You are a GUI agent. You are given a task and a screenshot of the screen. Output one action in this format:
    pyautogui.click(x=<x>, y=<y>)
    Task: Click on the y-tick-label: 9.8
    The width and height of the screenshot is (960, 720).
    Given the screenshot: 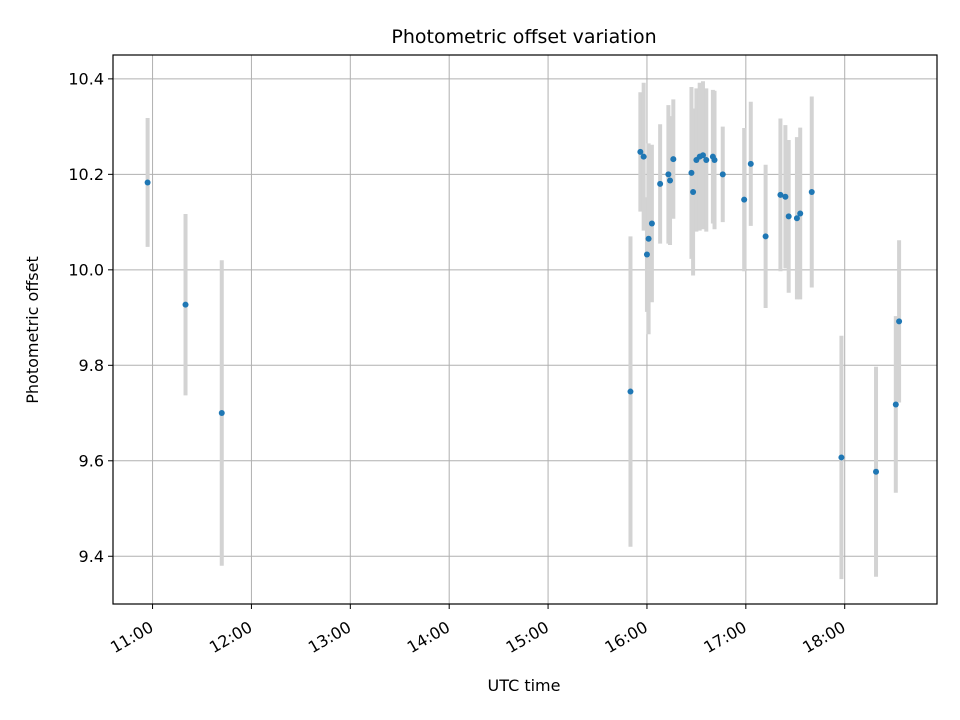 What is the action you would take?
    pyautogui.click(x=91, y=365)
    